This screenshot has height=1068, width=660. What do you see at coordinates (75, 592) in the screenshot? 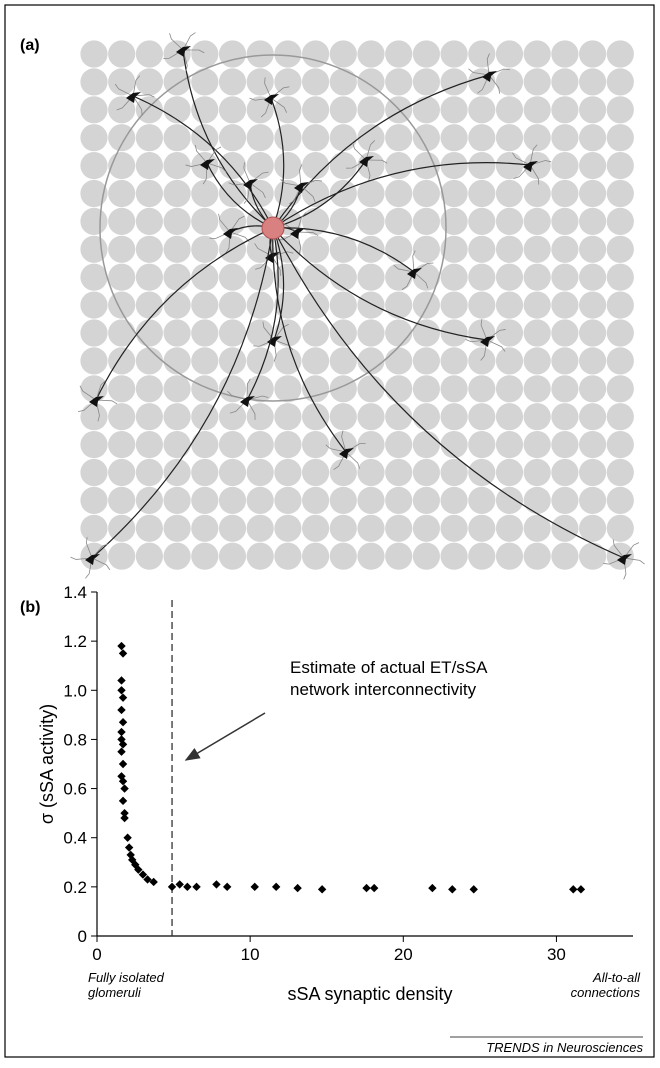
I see `y-tick-label: 1.4` at bounding box center [75, 592].